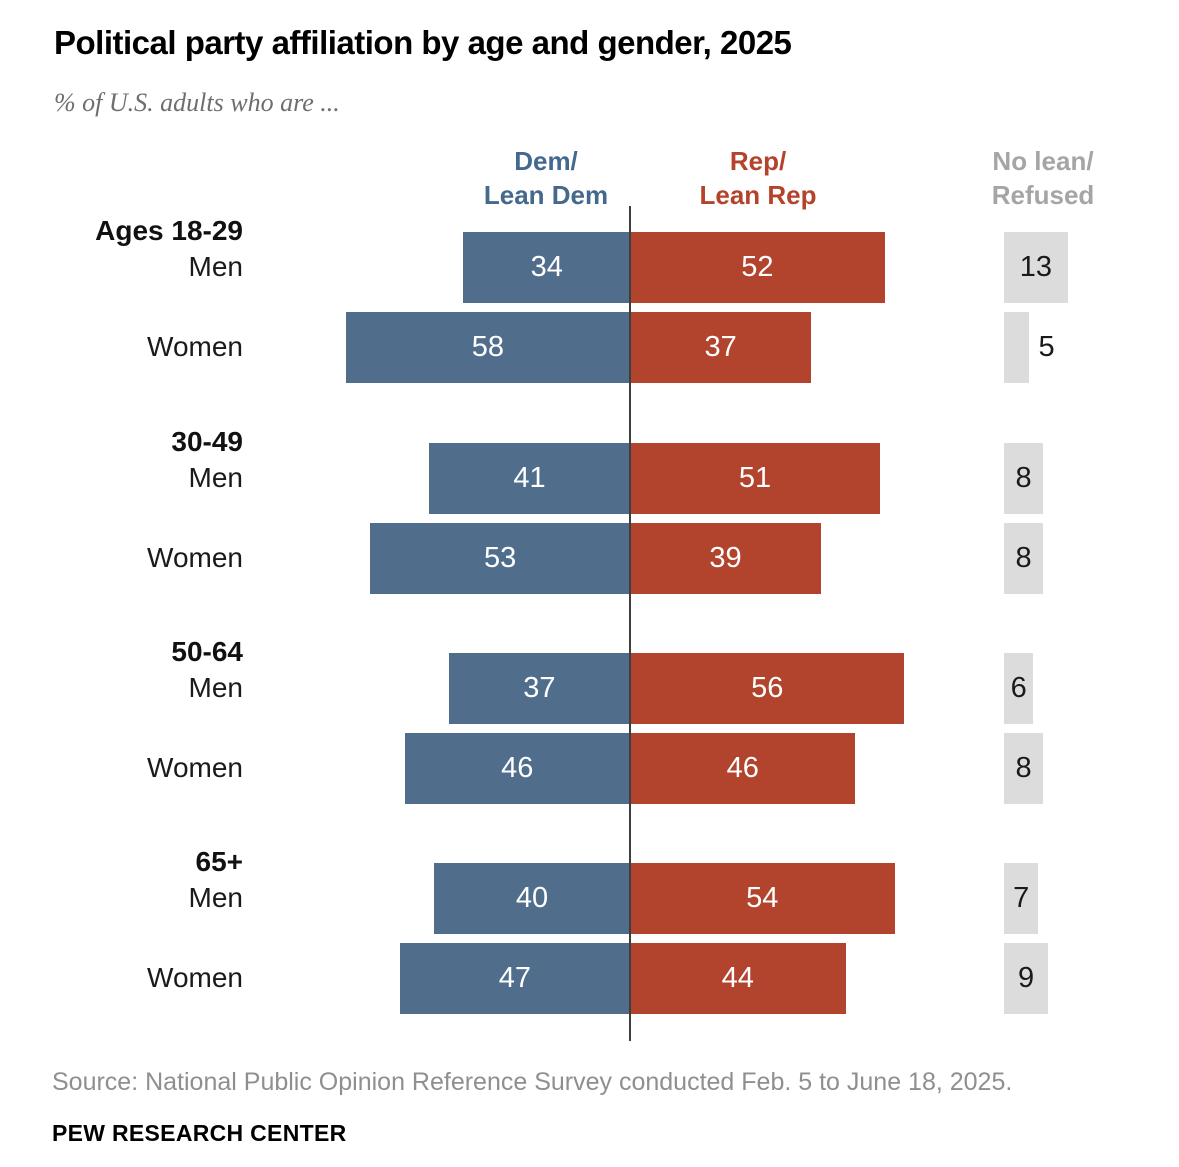 This screenshot has height=1167, width=1179. I want to click on rep-bar-value: 37, so click(720, 347).